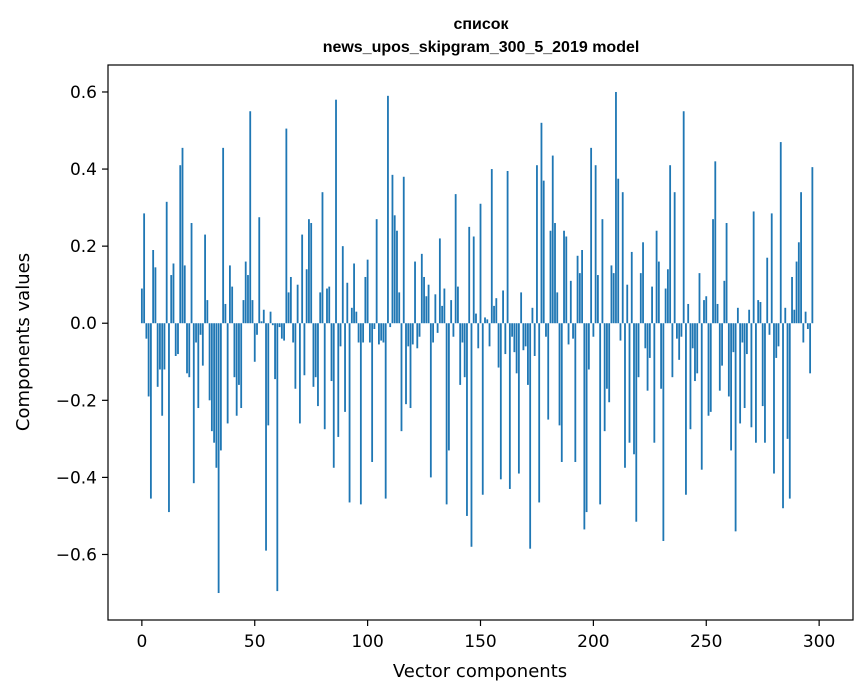  What do you see at coordinates (83, 170) in the screenshot?
I see `y-tick-label: 0.4` at bounding box center [83, 170].